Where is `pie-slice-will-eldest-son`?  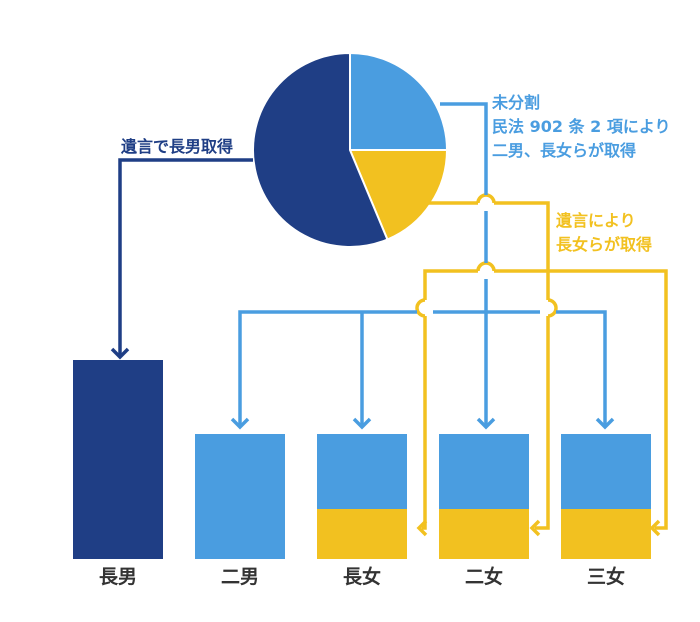
pie-slice-will-eldest-son is located at coordinates (320, 149).